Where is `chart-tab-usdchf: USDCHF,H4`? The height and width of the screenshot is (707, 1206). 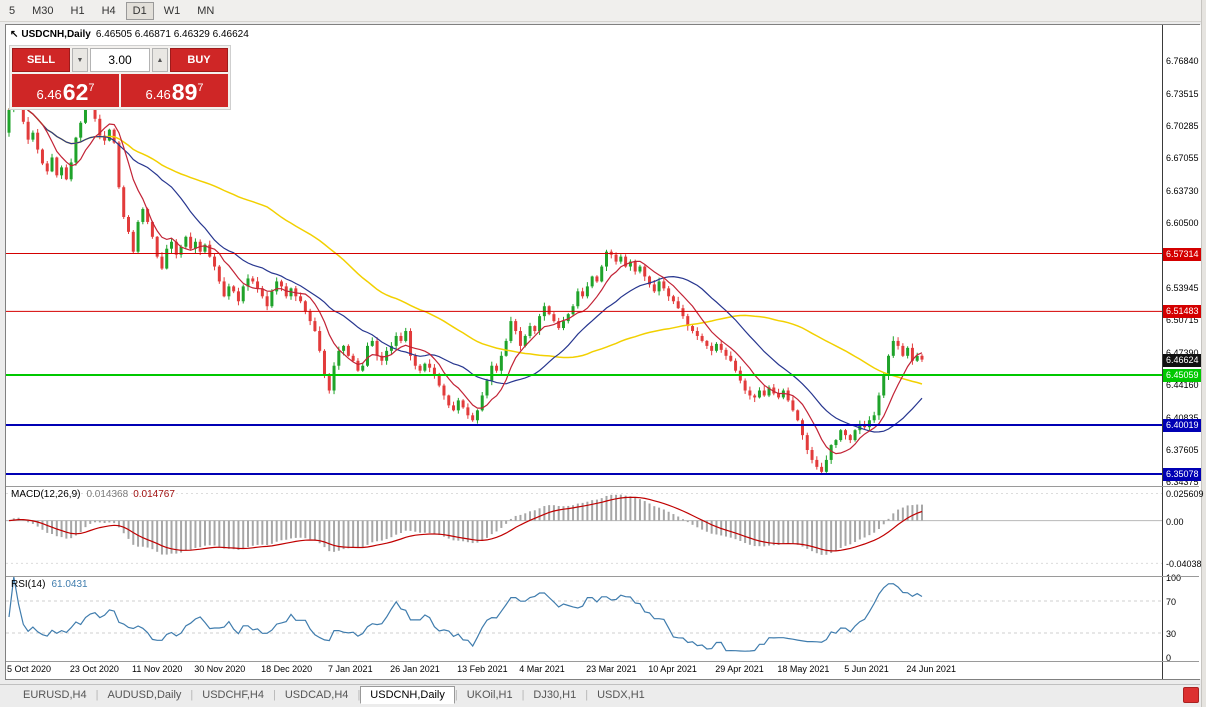
chart-tab-usdchf: USDCHF,H4 is located at coordinates (233, 694).